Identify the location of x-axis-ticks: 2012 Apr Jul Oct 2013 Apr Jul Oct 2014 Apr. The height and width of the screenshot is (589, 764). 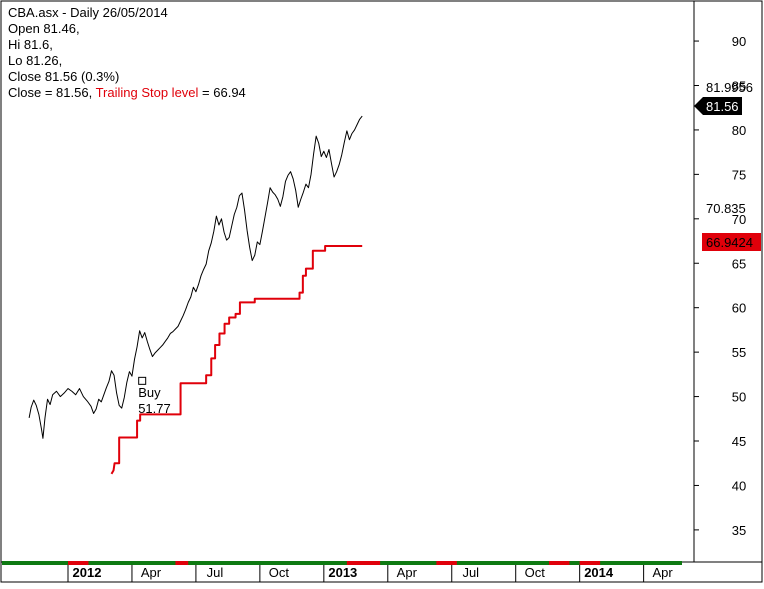
(370, 572).